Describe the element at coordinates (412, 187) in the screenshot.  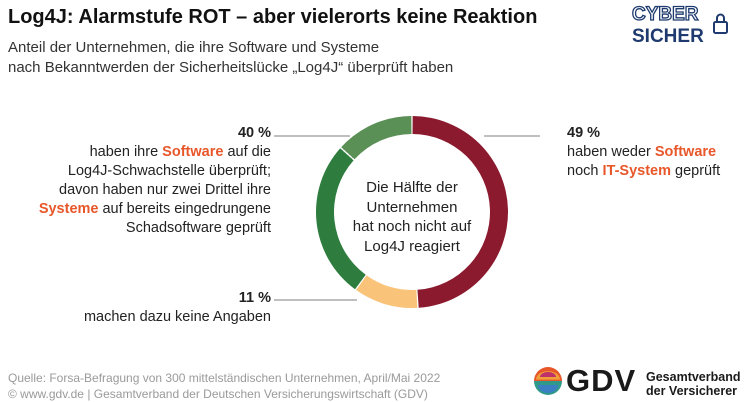
I see `center-text-line-1: Die Hälfte der` at that location.